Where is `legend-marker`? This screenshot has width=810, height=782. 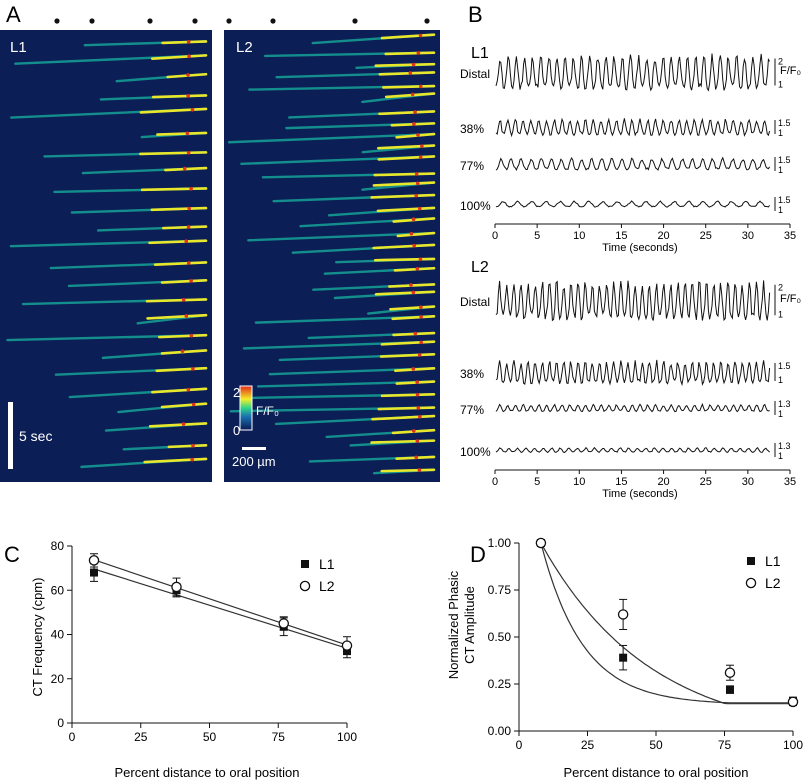
legend-marker is located at coordinates (305, 564).